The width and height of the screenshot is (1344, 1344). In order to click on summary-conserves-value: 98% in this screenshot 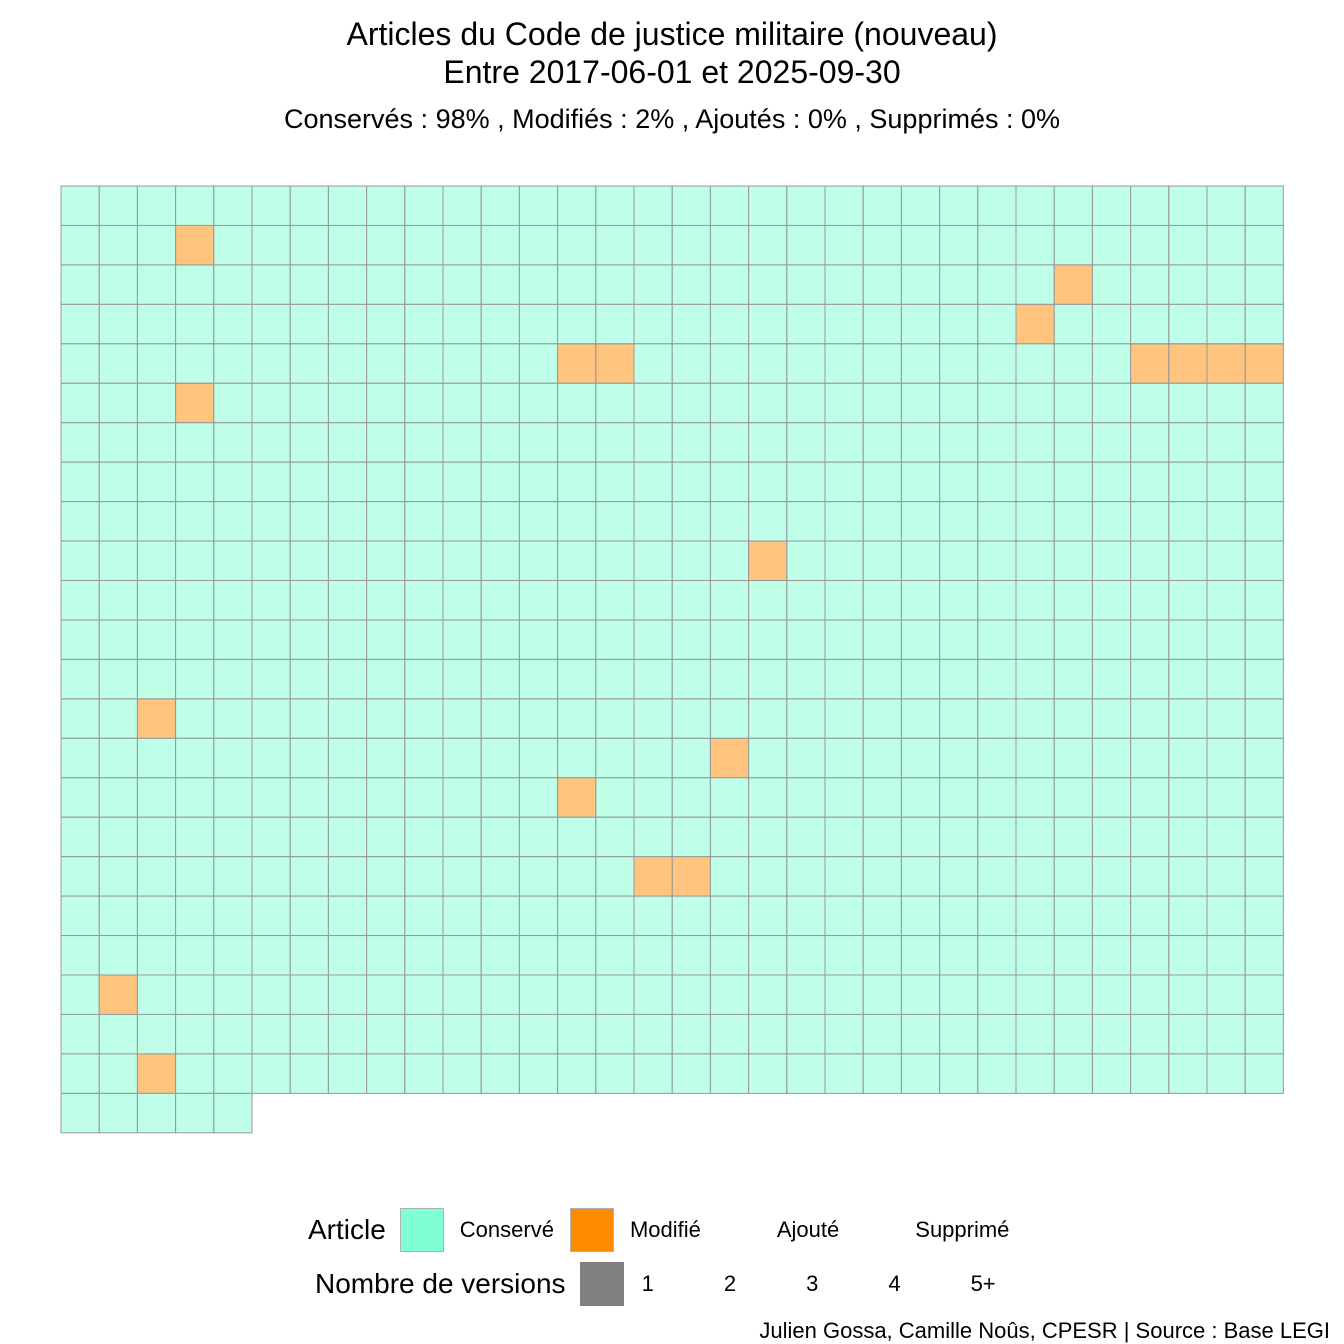, I will do `click(462, 119)`.